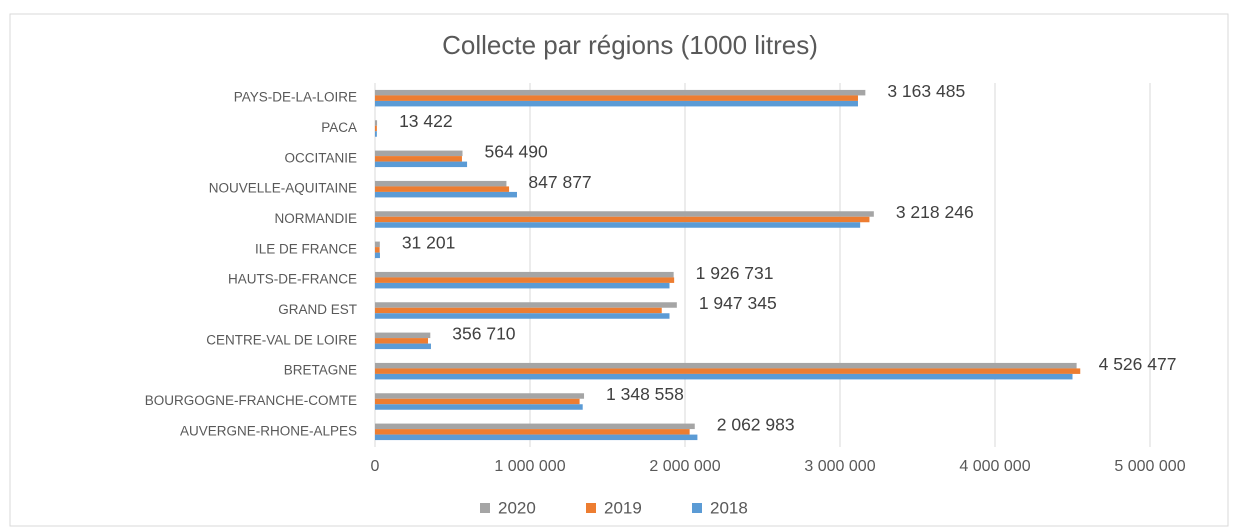 This screenshot has height=529, width=1235. Describe the element at coordinates (623, 507) in the screenshot. I see `legend-label: 2019` at that location.